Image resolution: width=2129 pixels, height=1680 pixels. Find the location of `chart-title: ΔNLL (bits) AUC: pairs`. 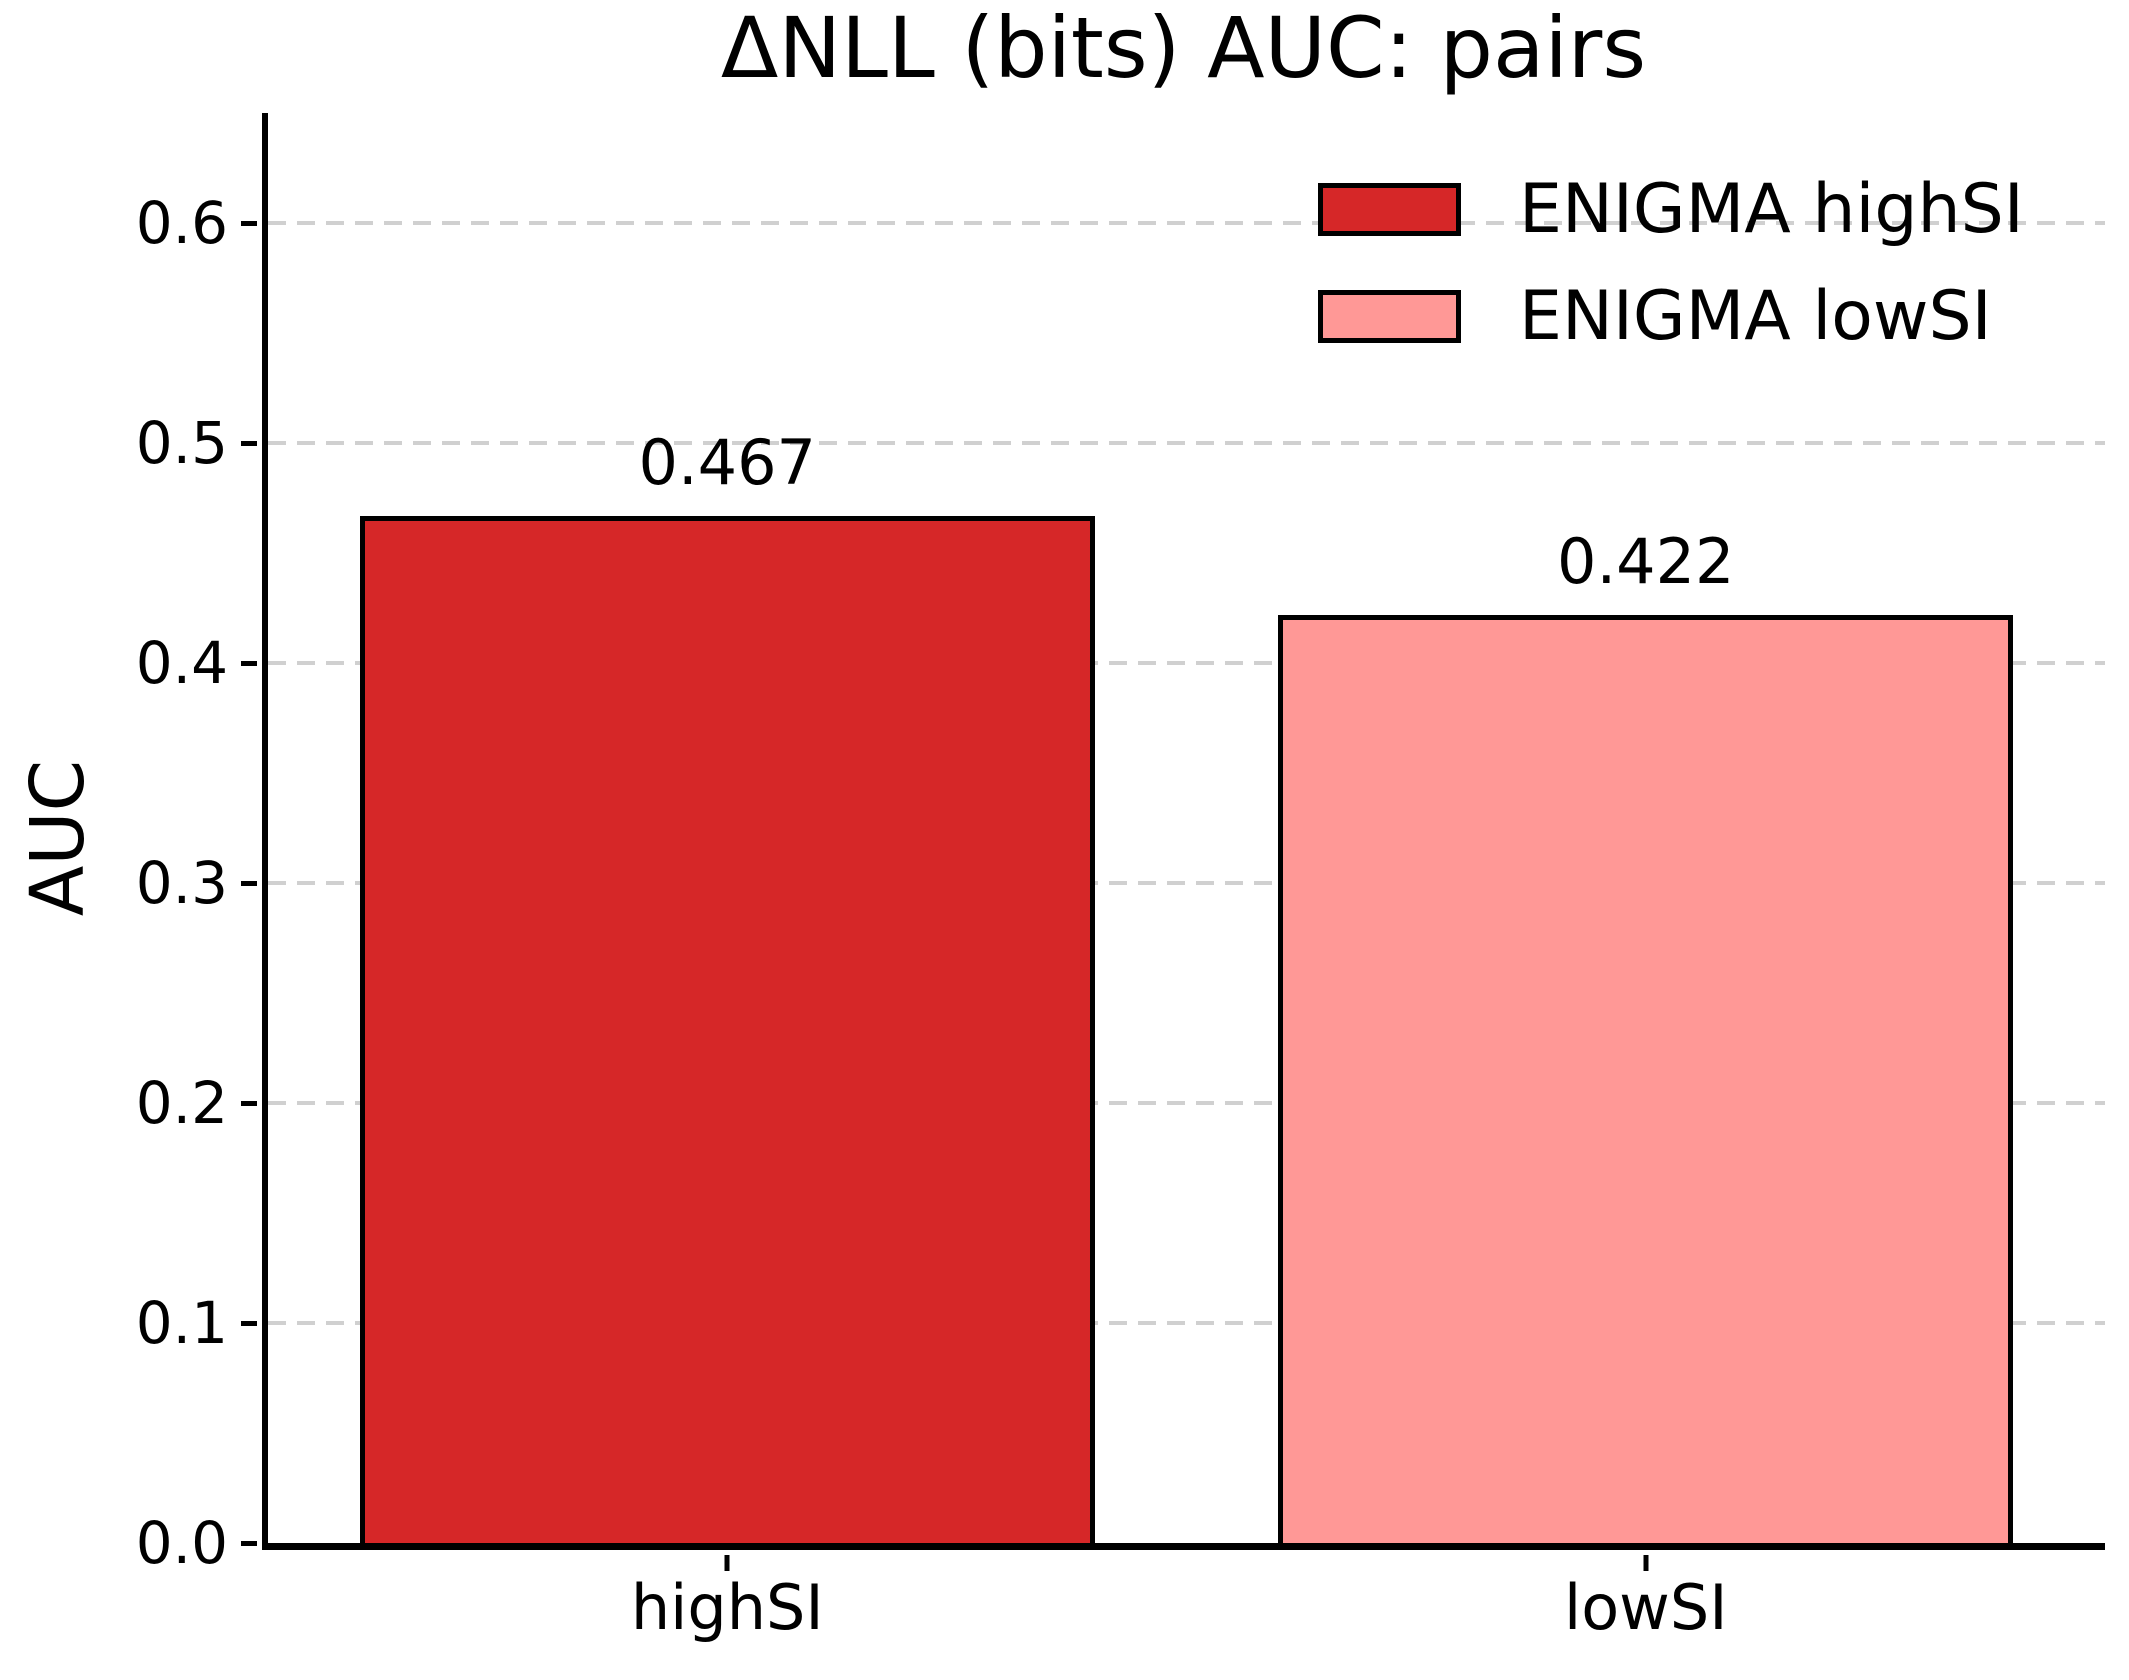

chart-title: ΔNLL (bits) AUC: pairs is located at coordinates (1183, 48).